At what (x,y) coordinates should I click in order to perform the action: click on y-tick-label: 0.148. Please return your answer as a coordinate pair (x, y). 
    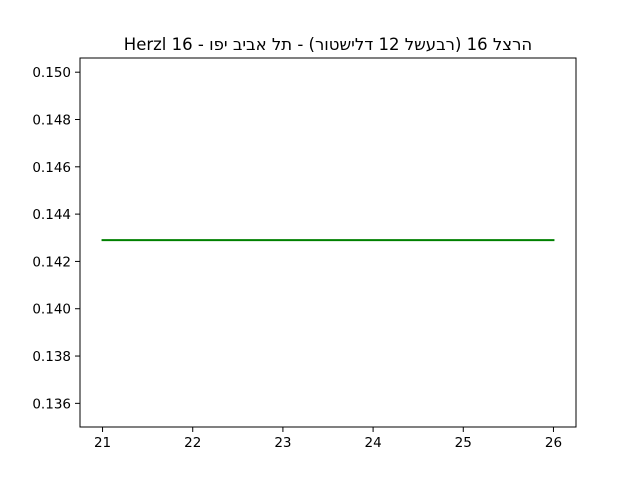
    Looking at the image, I should click on (51, 121).